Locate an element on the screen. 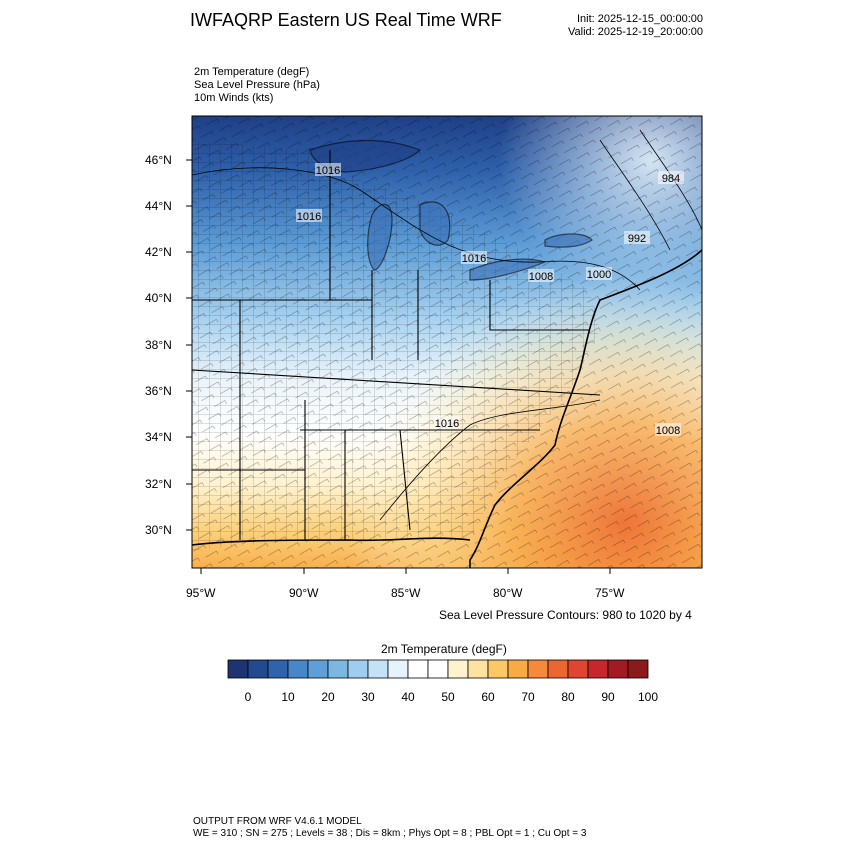 Image resolution: width=850 pixels, height=850 pixels. field-pressure: Sea Level Pressure (hPa) is located at coordinates (257, 85).